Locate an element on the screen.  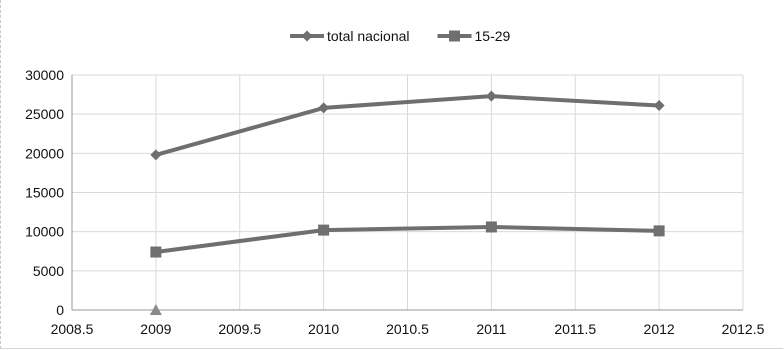
y-tick-label: 15000 is located at coordinates (44, 193).